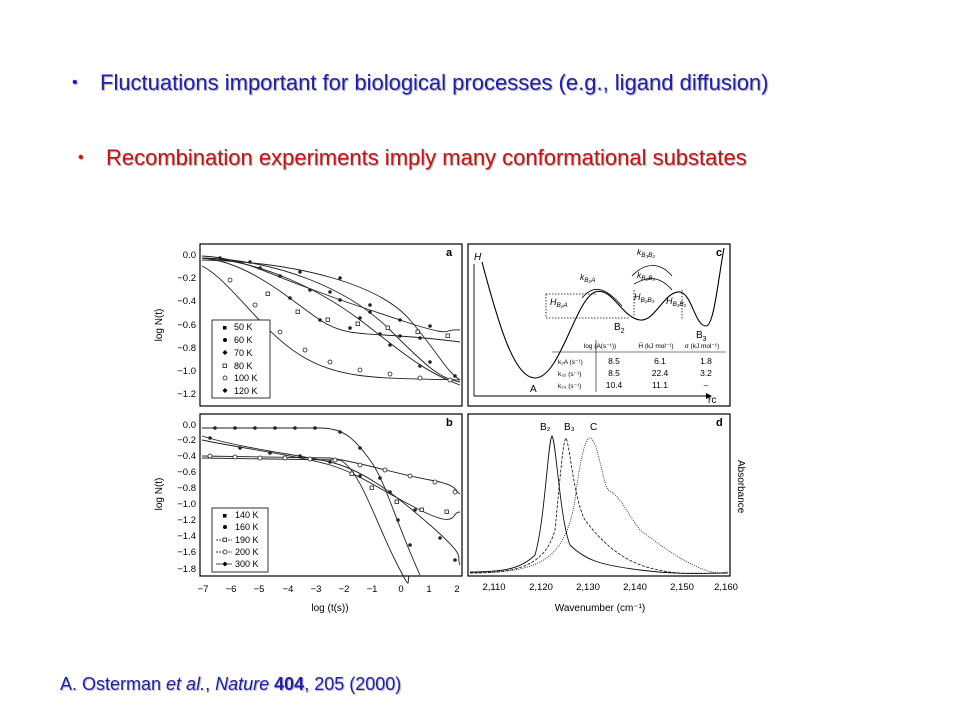 Image resolution: width=960 pixels, height=720 pixels. Describe the element at coordinates (246, 391) in the screenshot. I see `legend-item: 120 K` at that location.